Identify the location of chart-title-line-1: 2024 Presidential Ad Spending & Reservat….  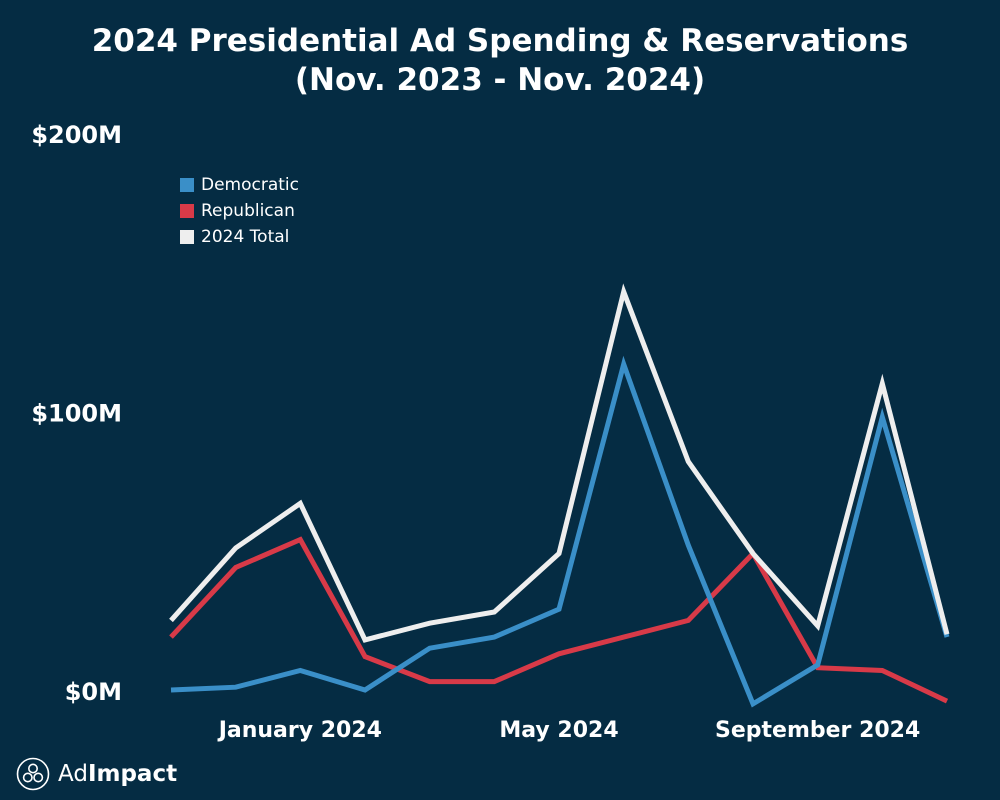
(500, 41).